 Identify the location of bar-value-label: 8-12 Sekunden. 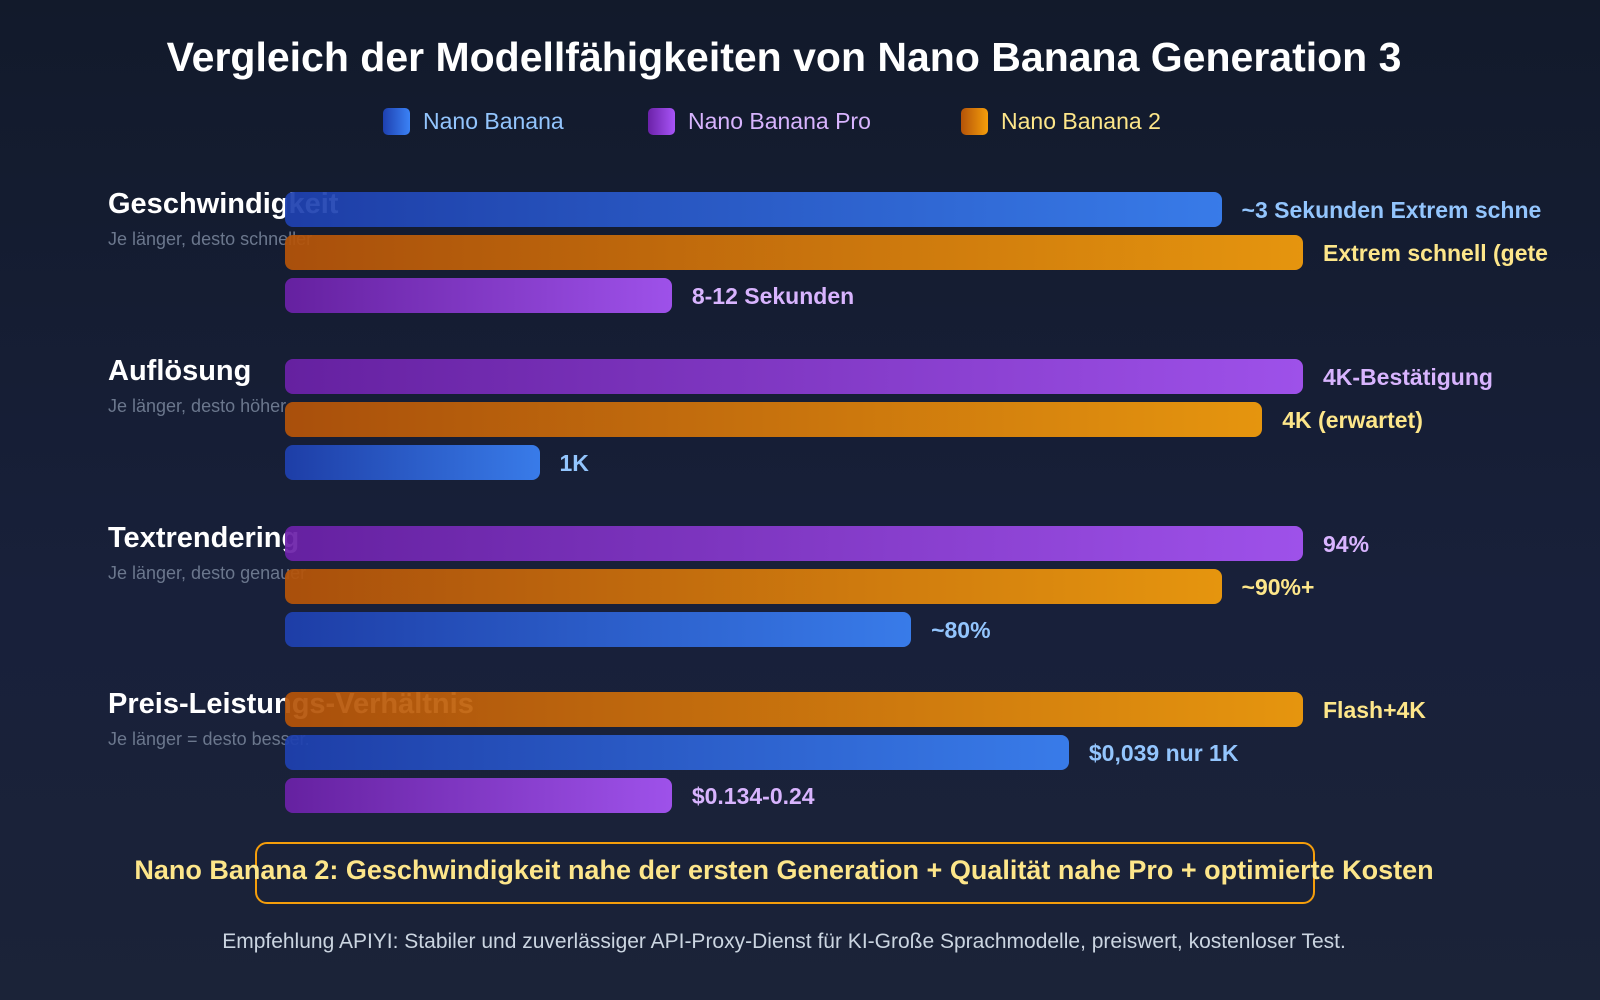
(773, 296).